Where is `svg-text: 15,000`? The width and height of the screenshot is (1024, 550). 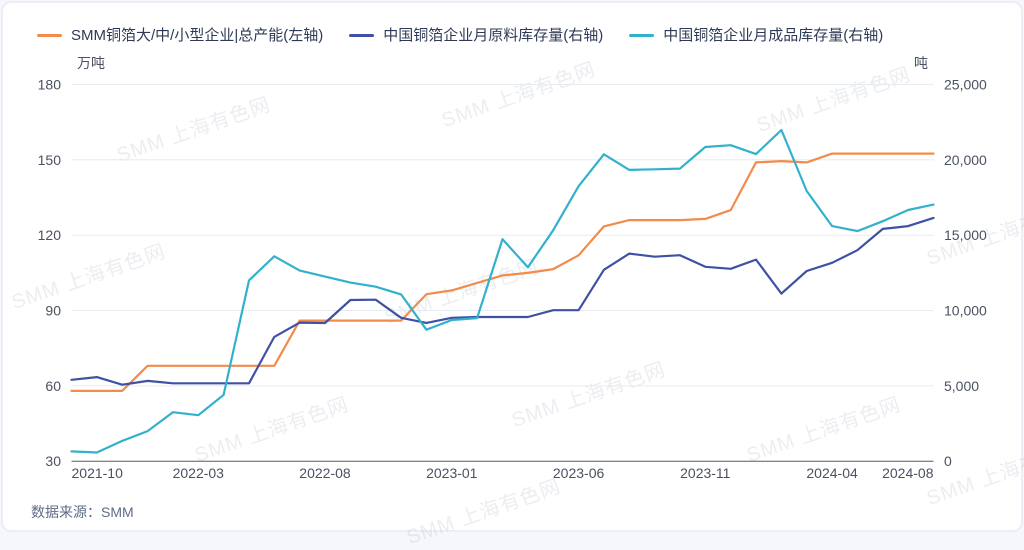 svg-text: 15,000 is located at coordinates (965, 235).